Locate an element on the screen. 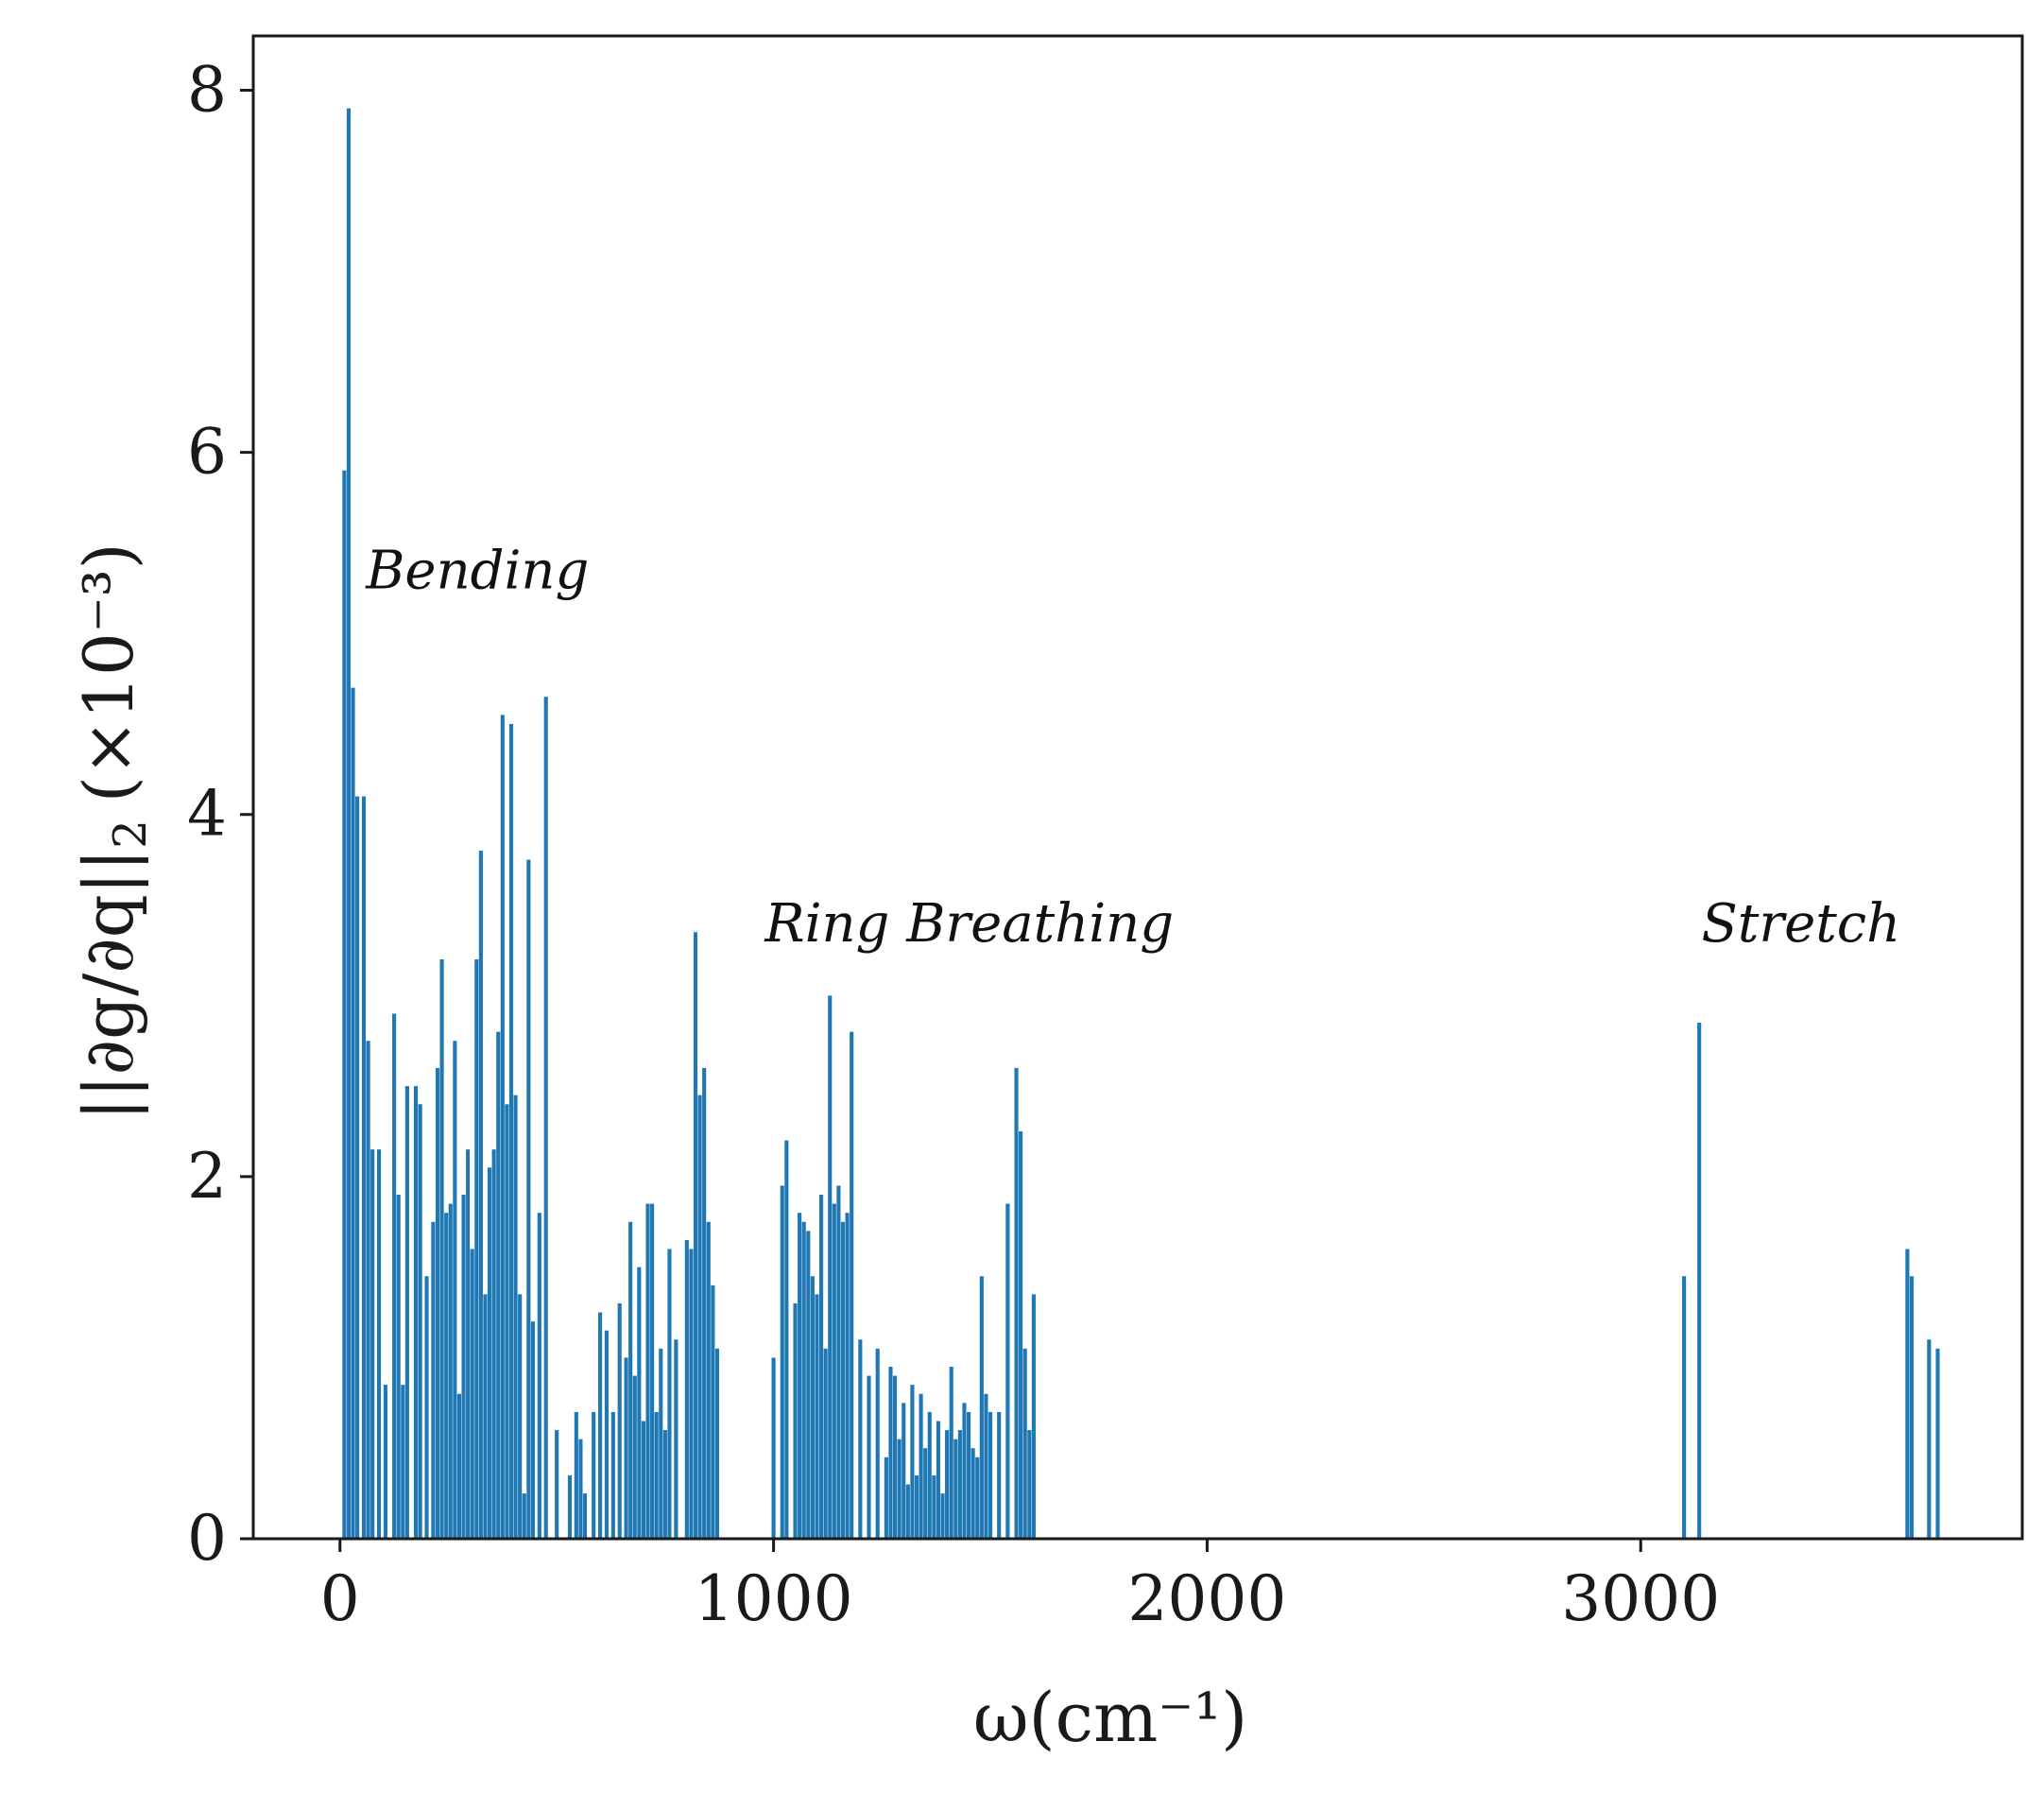 This screenshot has width=2044, height=1793. y-tick-label: 6 is located at coordinates (207, 453).